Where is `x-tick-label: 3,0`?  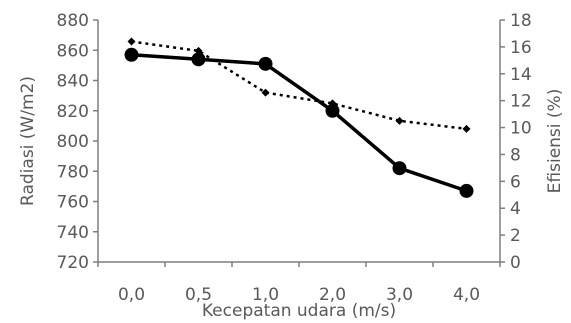 x-tick-label: 3,0 is located at coordinates (399, 295).